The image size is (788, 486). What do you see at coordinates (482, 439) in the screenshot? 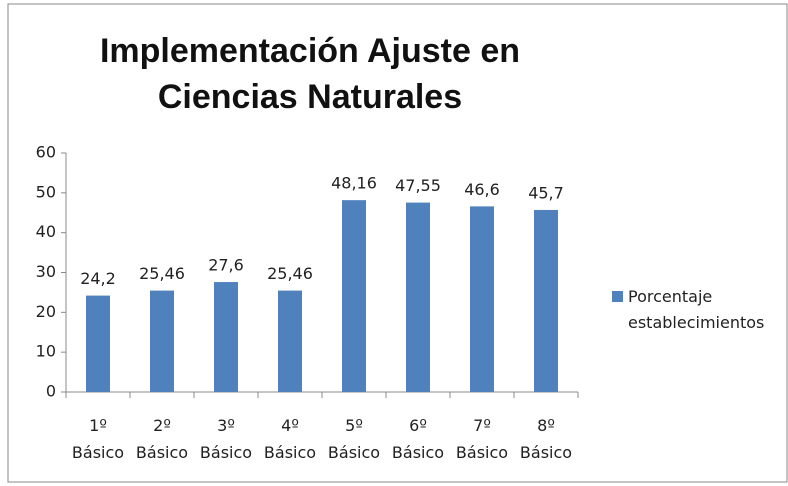
I see `x-tick-label: 7º Básico` at bounding box center [482, 439].